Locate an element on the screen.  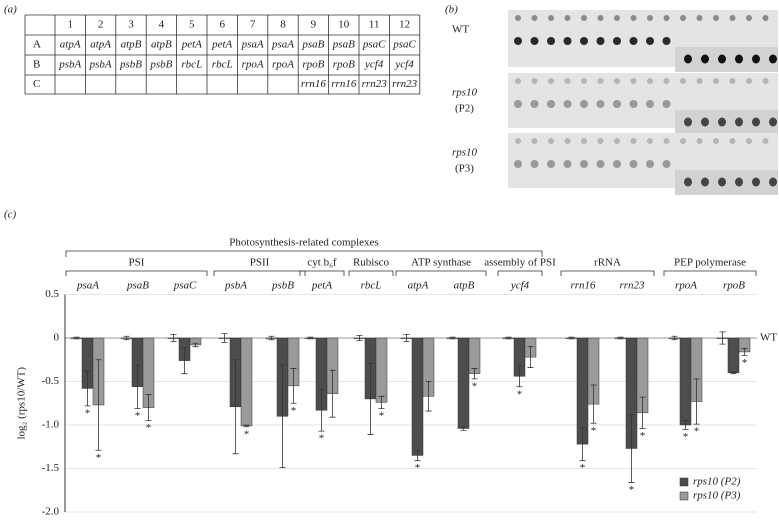
table-cell: psbA is located at coordinates (69, 65).